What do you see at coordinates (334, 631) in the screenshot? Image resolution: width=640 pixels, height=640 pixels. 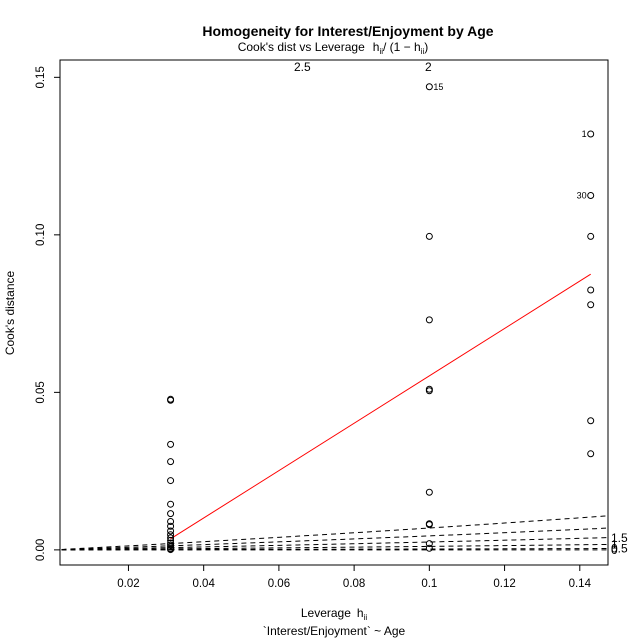 I see `x-axis-label-2: `Interest/Enjoyment` ~ Age` at bounding box center [334, 631].